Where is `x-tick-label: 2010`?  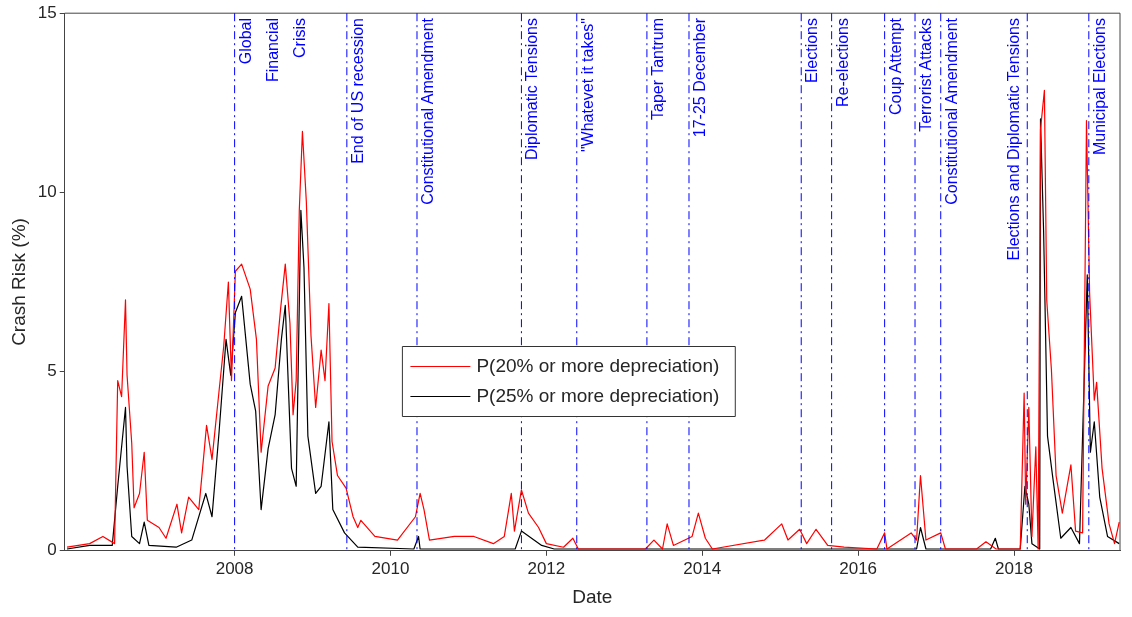
x-tick-label: 2010 is located at coordinates (390, 568).